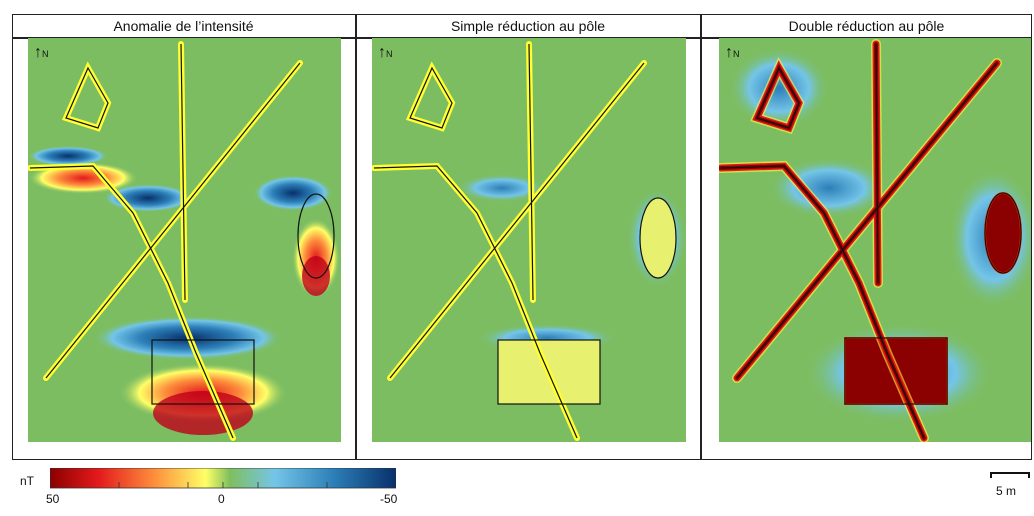  What do you see at coordinates (1010, 475) in the screenshot?
I see `scale-bar` at bounding box center [1010, 475].